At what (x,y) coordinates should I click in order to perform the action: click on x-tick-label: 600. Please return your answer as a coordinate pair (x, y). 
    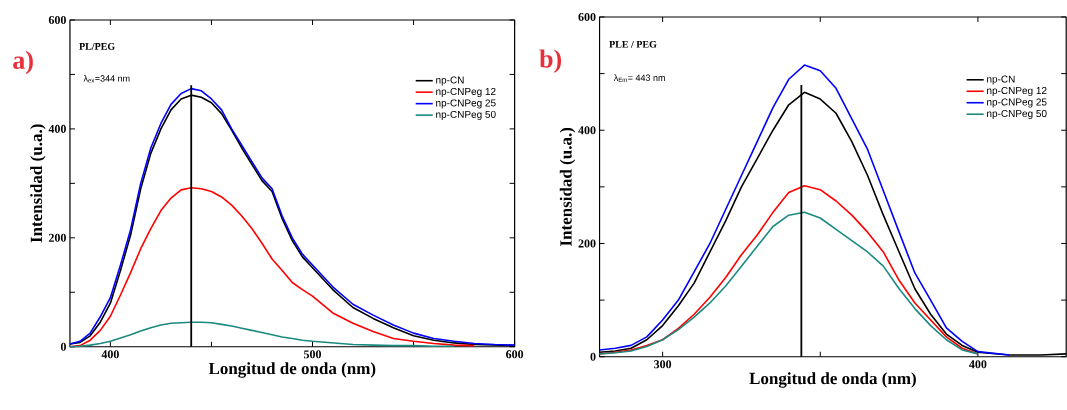
    Looking at the image, I should click on (515, 354).